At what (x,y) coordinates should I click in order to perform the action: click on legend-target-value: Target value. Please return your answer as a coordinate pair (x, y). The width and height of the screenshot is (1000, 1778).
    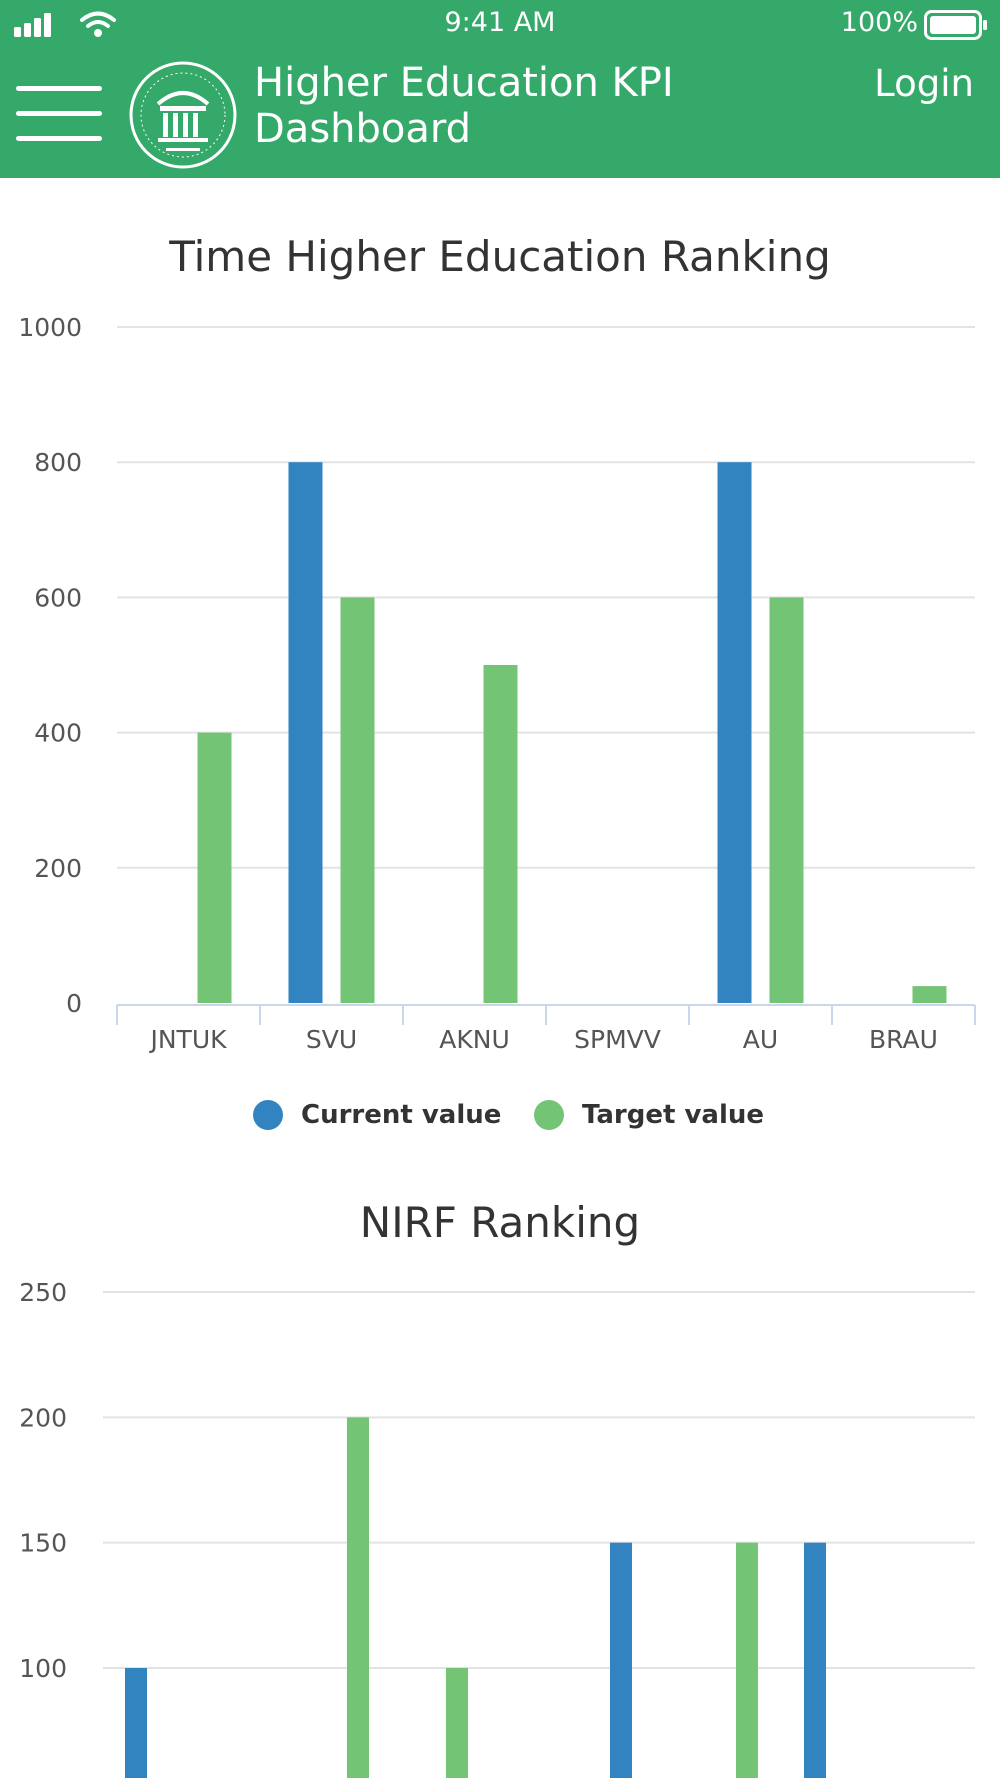
    Looking at the image, I should click on (649, 1115).